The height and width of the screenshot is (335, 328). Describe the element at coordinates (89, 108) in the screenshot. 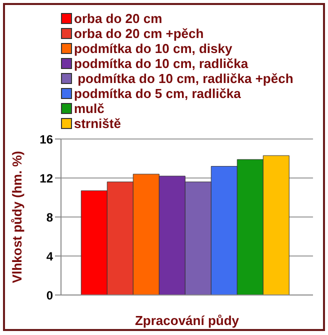

I see `legend-label: mulč` at that location.